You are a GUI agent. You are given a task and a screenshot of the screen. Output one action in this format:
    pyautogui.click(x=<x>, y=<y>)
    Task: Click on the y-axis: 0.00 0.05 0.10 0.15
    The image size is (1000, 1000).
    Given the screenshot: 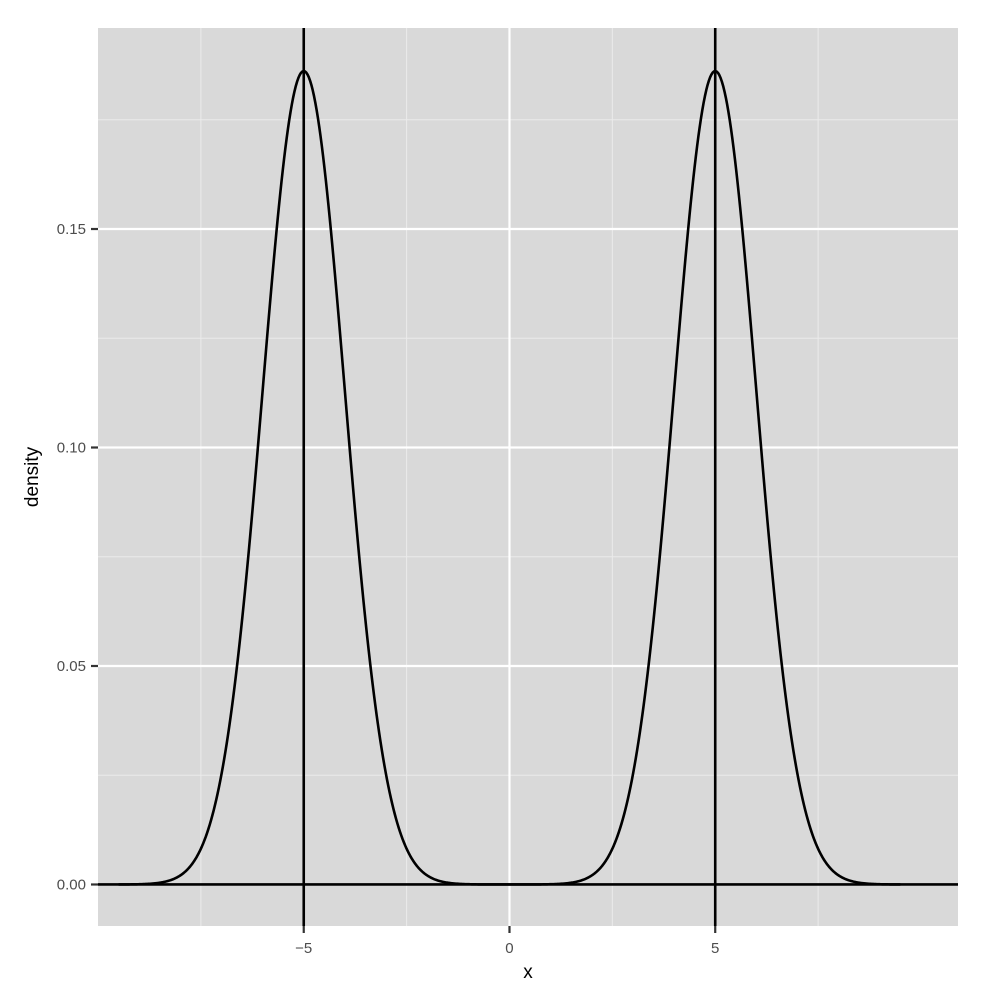 What is the action you would take?
    pyautogui.click(x=77, y=557)
    